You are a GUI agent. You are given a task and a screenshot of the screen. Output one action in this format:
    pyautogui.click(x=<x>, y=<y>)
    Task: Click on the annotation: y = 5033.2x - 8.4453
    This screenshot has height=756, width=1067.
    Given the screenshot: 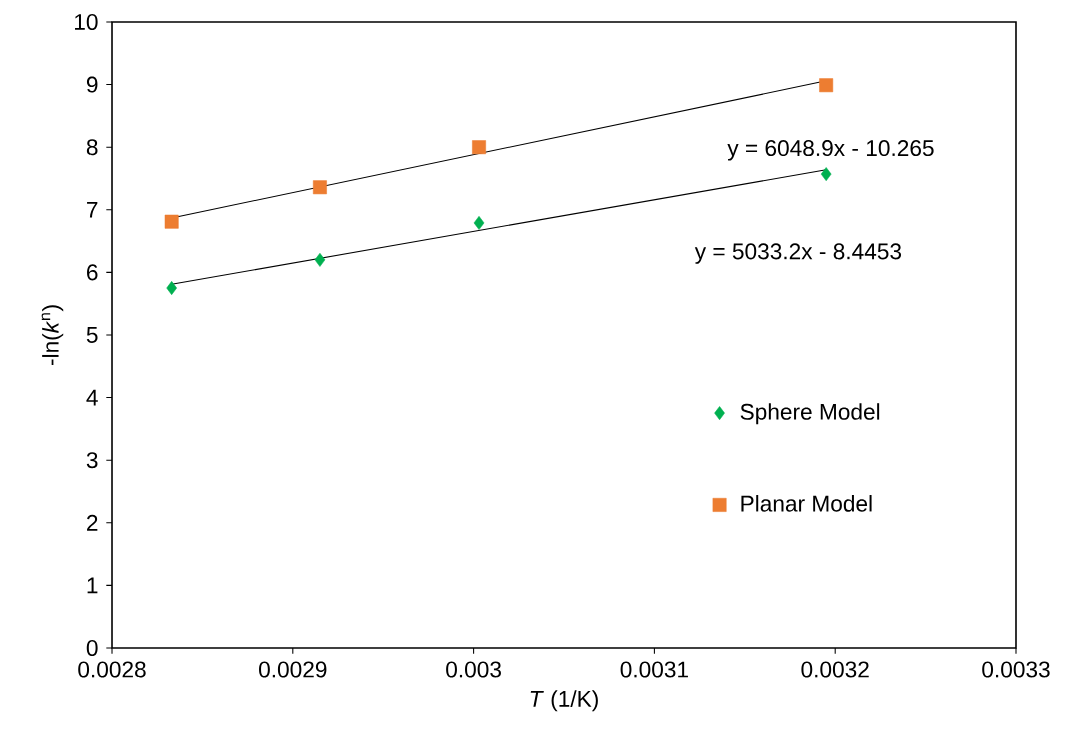 What is the action you would take?
    pyautogui.click(x=798, y=253)
    